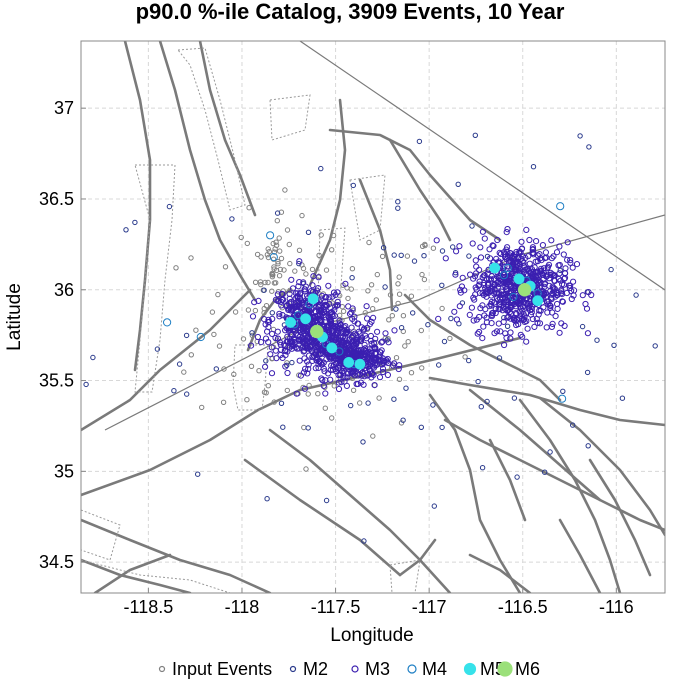 Image resolution: width=700 pixels, height=686 pixels. Describe the element at coordinates (377, 669) in the screenshot. I see `legend-label: M3` at that location.